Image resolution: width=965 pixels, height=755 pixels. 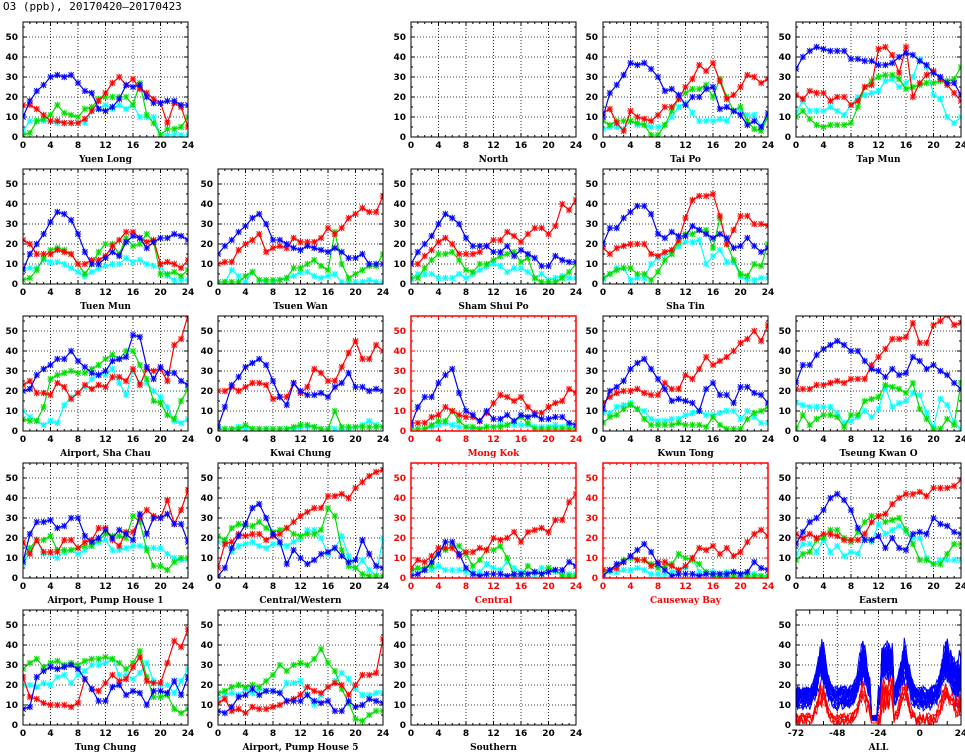 I want to click on x-tick-label: 16, so click(x=906, y=146).